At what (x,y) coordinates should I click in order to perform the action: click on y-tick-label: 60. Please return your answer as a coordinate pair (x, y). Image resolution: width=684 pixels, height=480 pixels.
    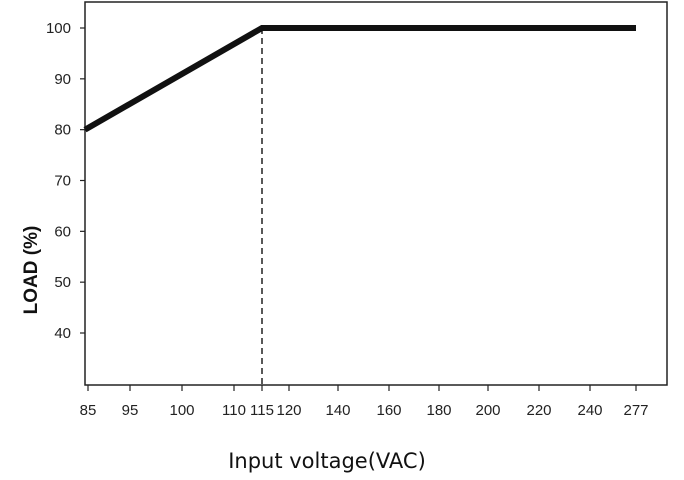
    Looking at the image, I should click on (62, 231).